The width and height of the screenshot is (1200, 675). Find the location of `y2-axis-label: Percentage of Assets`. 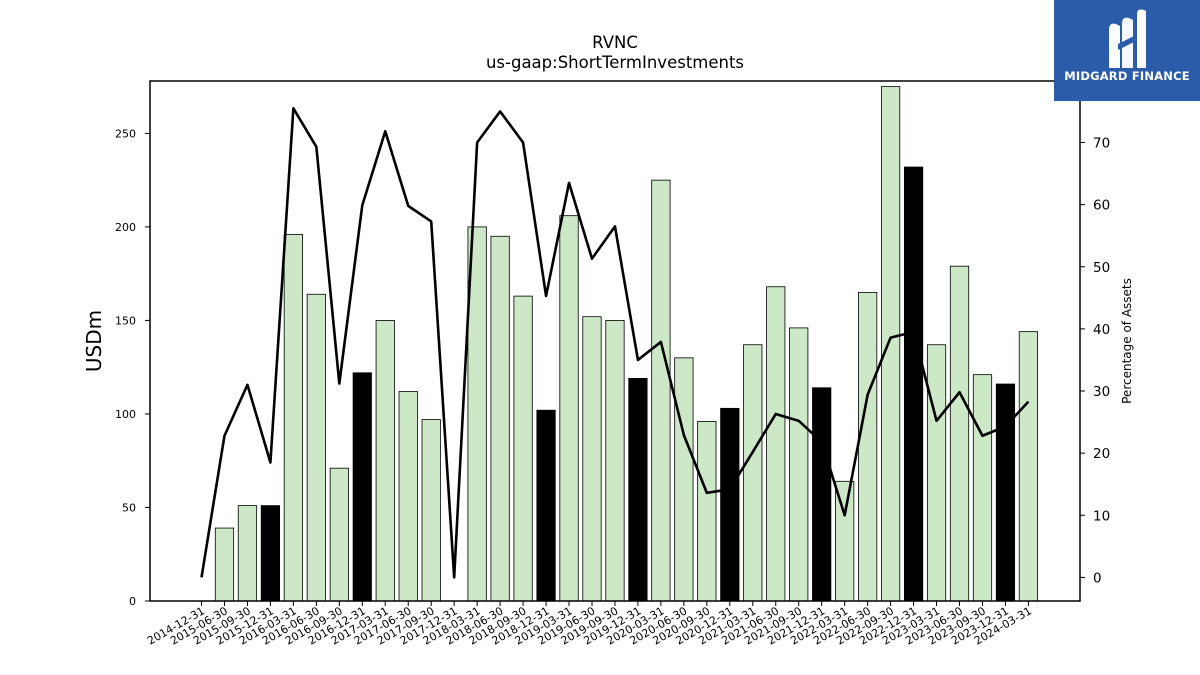

y2-axis-label: Percentage of Assets is located at coordinates (1127, 341).